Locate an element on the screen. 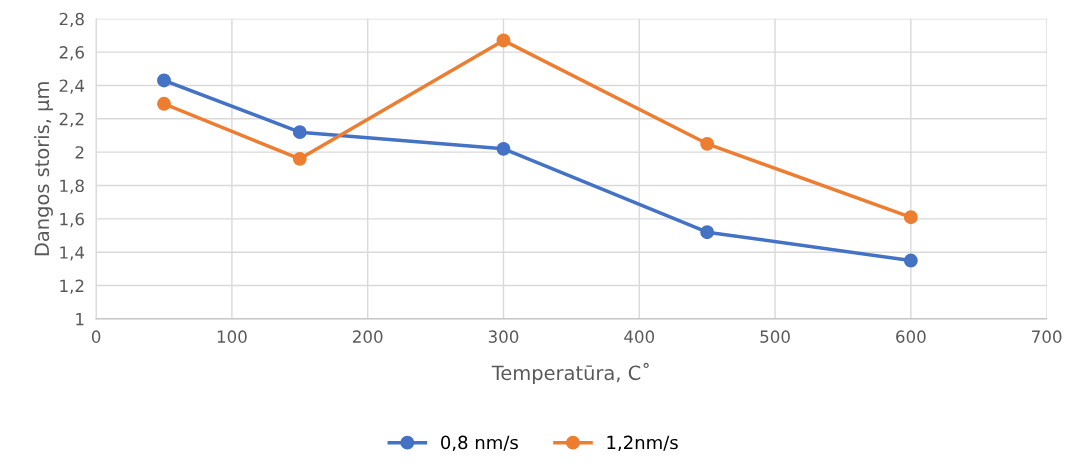 This screenshot has width=1068, height=469. y-tick-label: 2,6 is located at coordinates (71, 53).